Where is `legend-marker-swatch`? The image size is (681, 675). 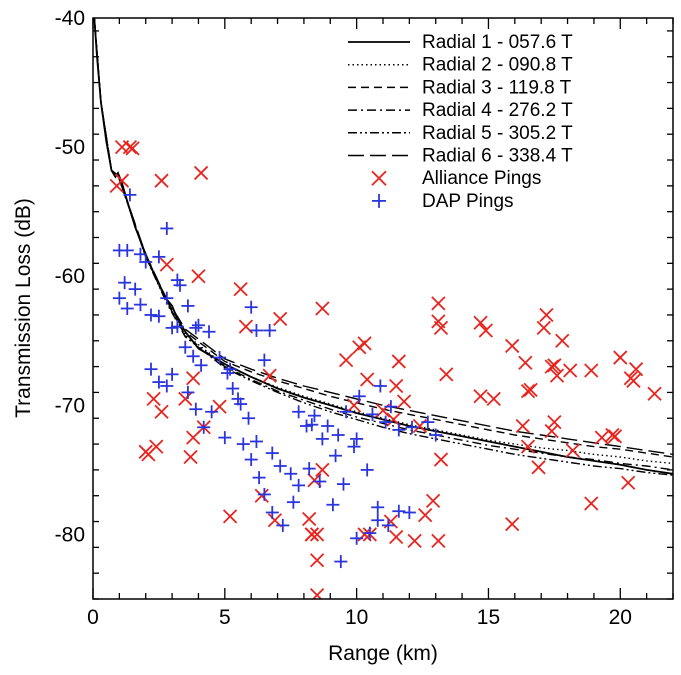 legend-marker-swatch is located at coordinates (379, 178).